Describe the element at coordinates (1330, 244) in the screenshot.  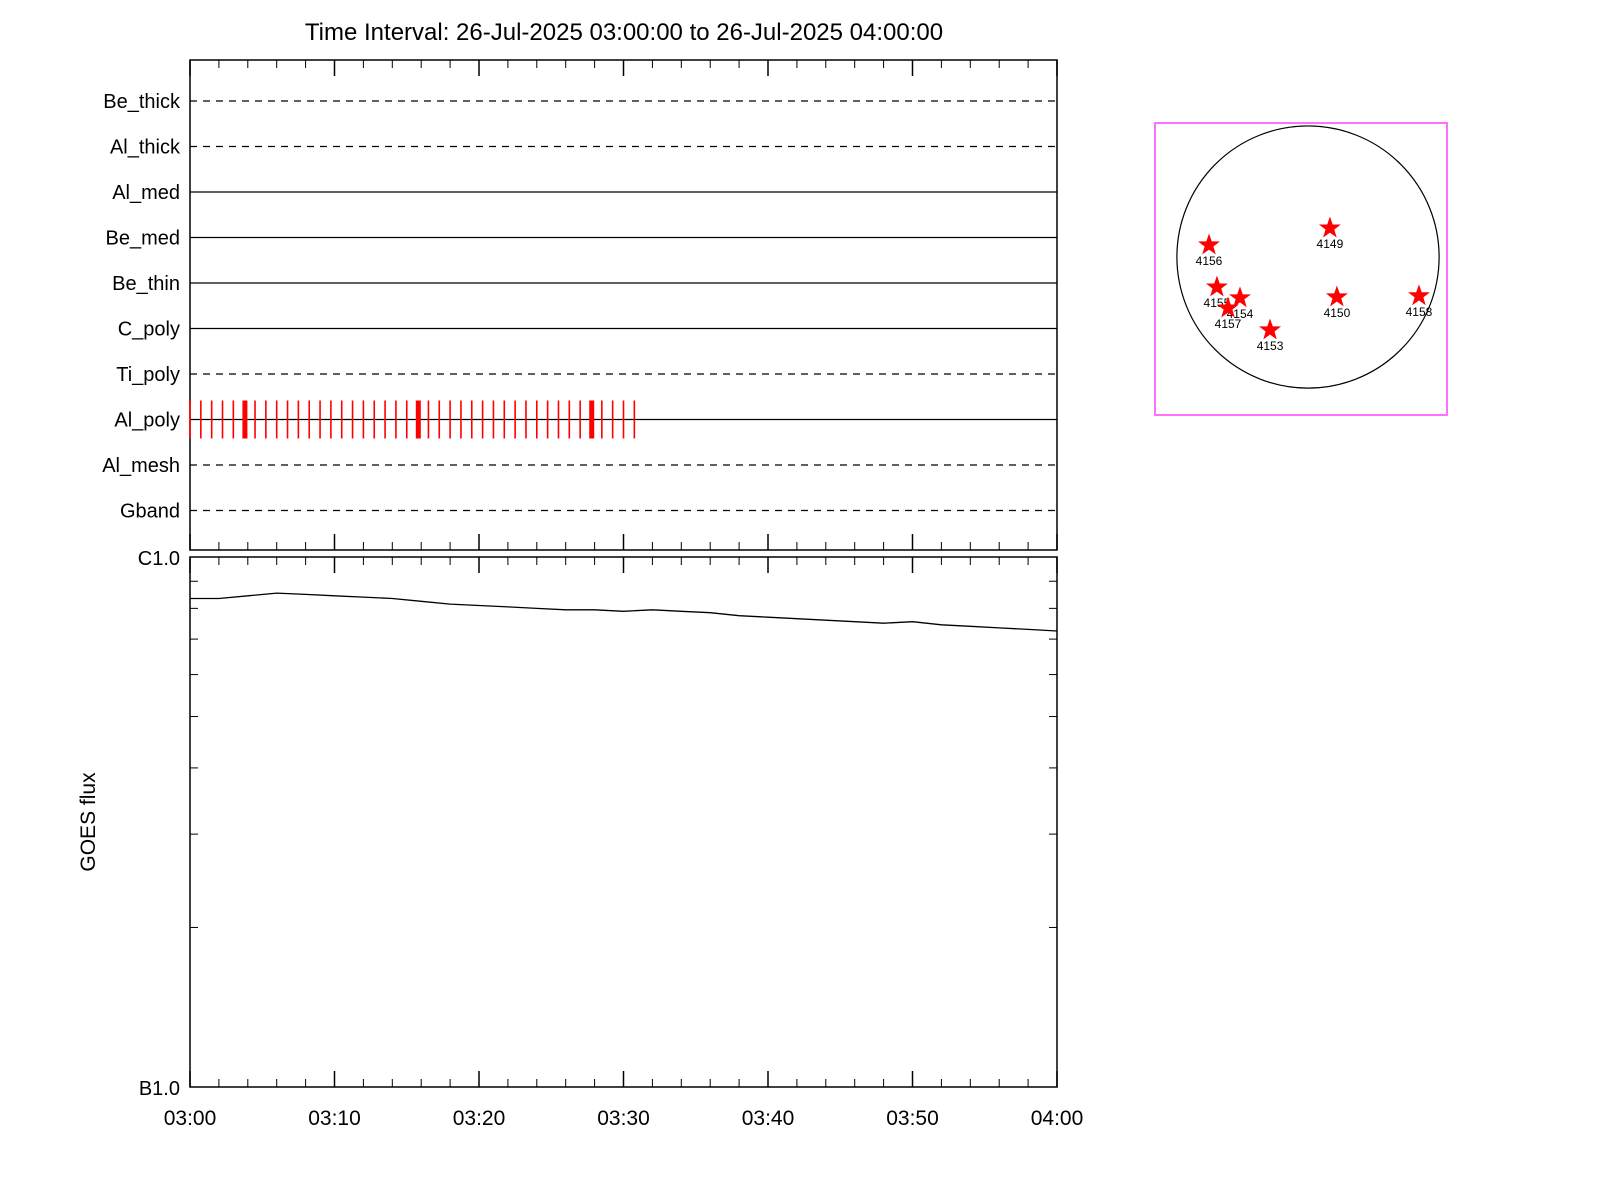
I see `active-region-label-4149: 4149` at that location.